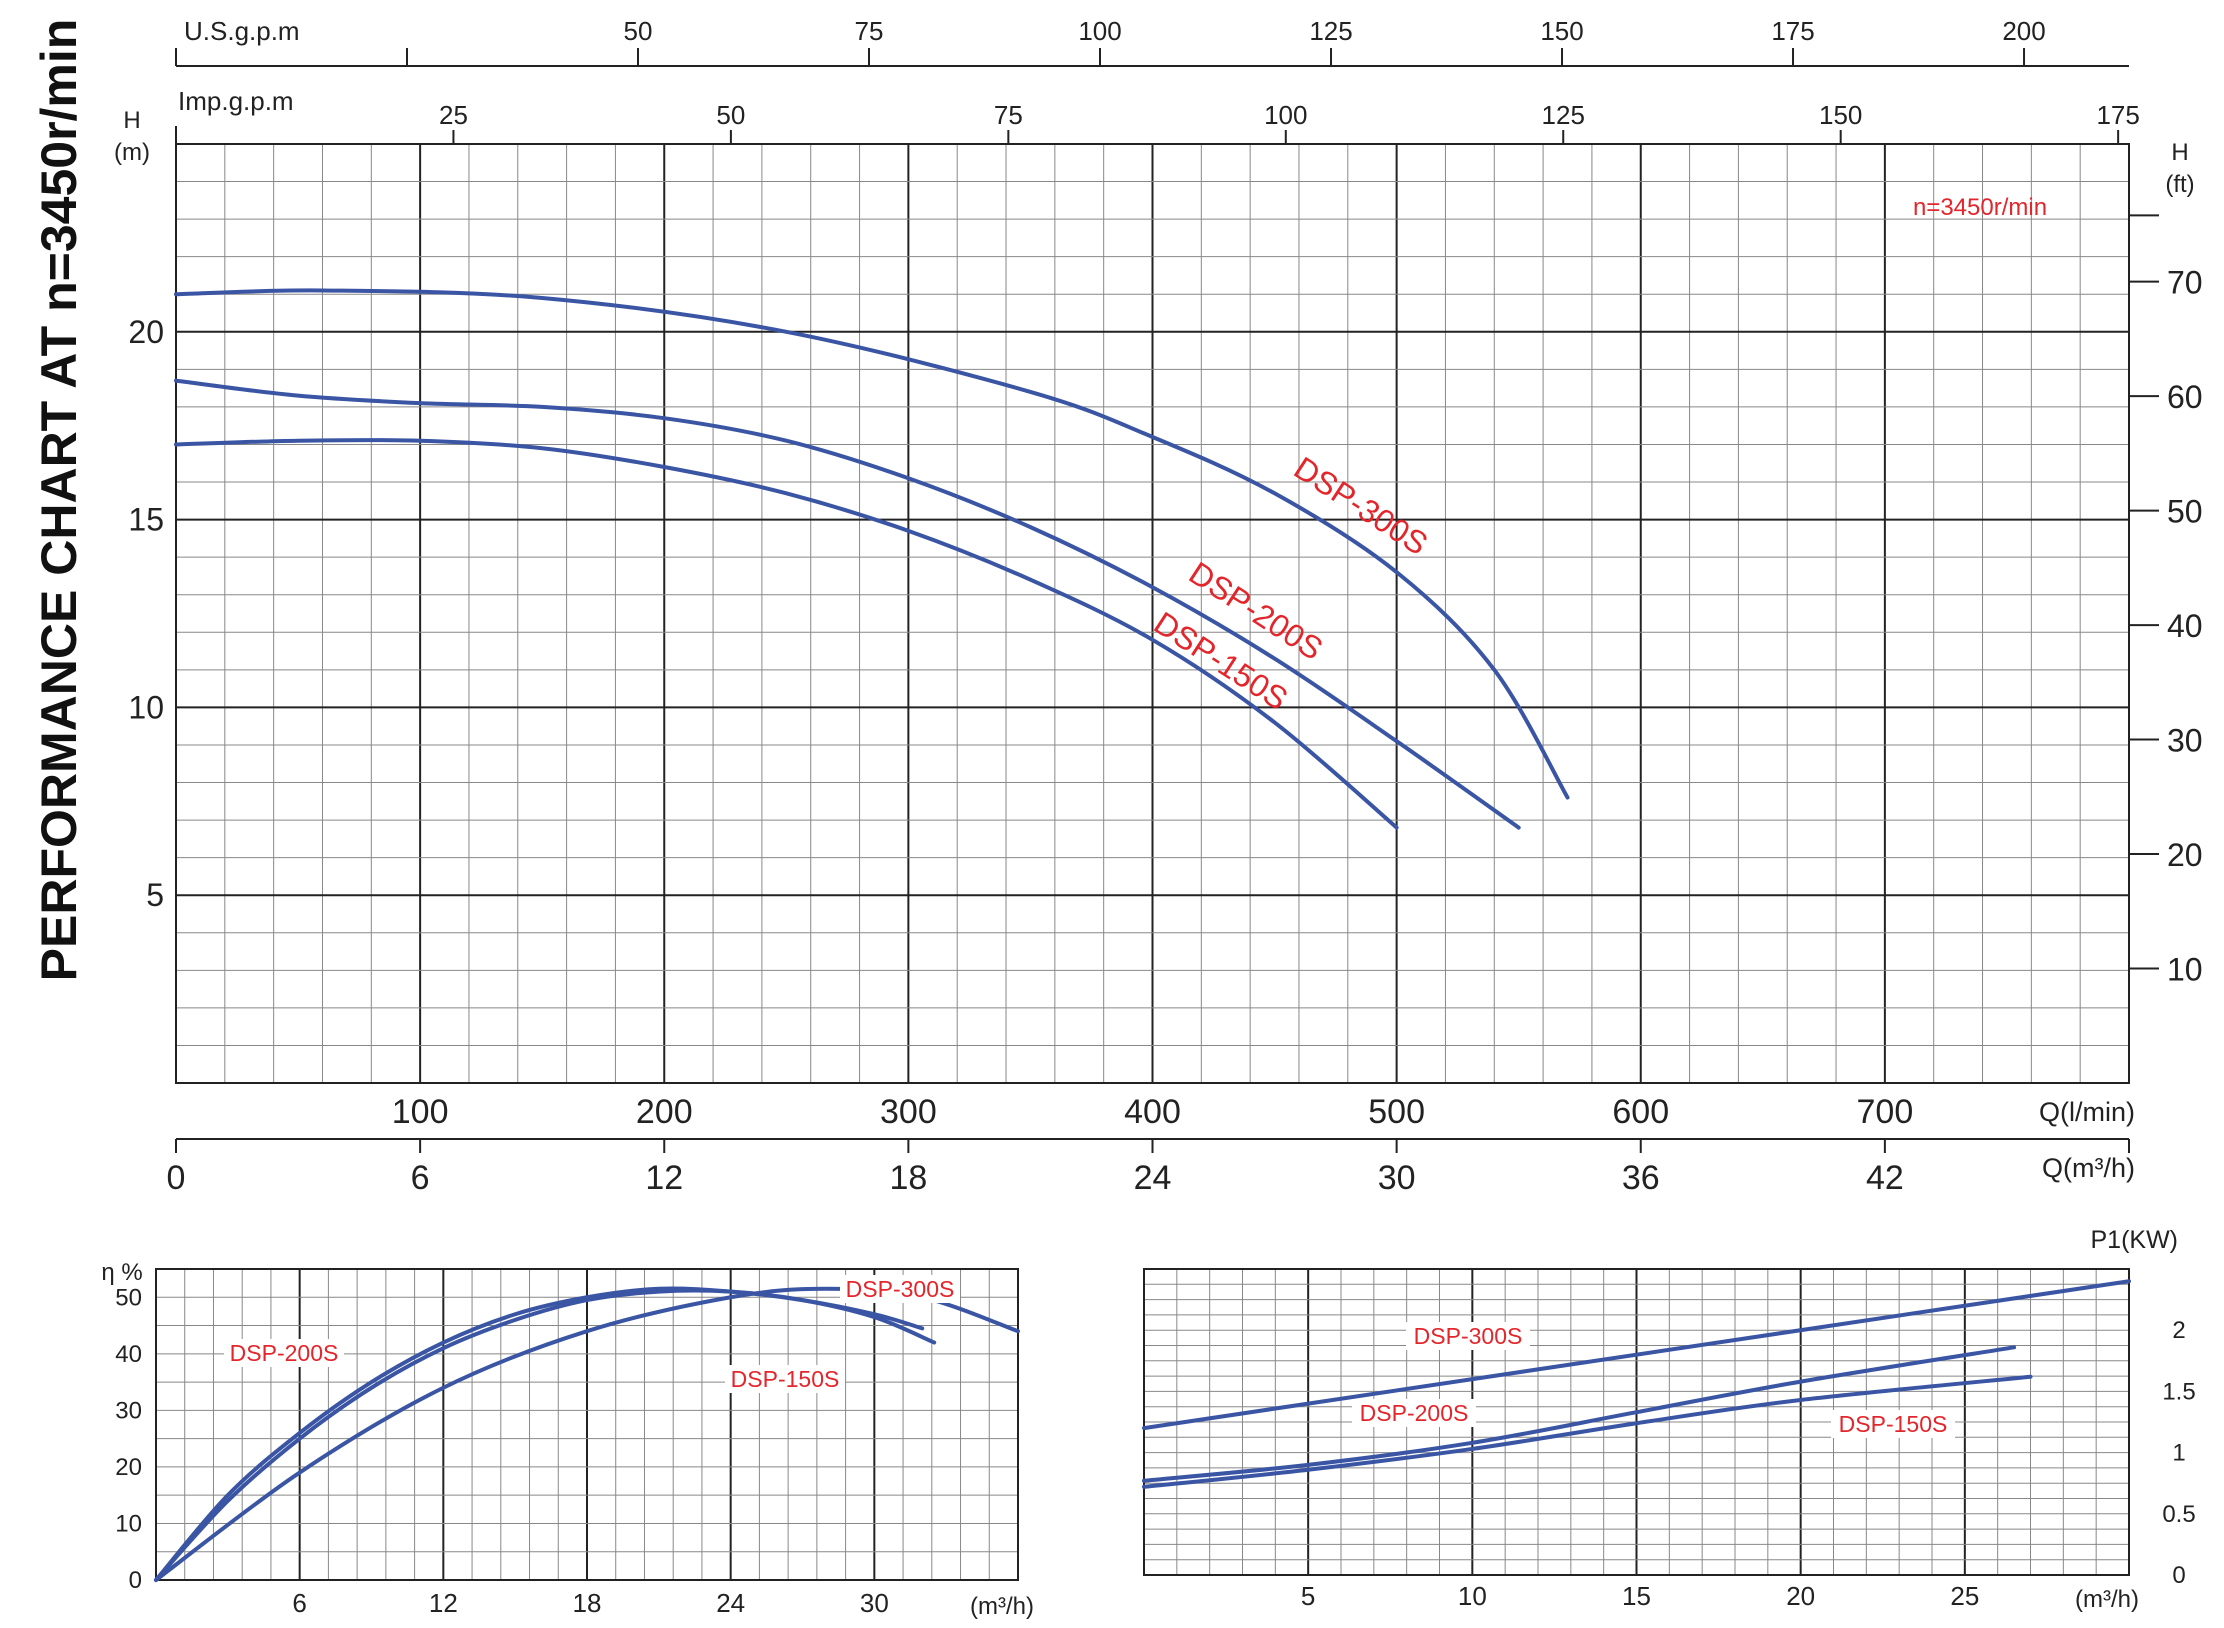  What do you see at coordinates (1308, 1596) in the screenshot?
I see `pow-x-tick-label: 5` at bounding box center [1308, 1596].